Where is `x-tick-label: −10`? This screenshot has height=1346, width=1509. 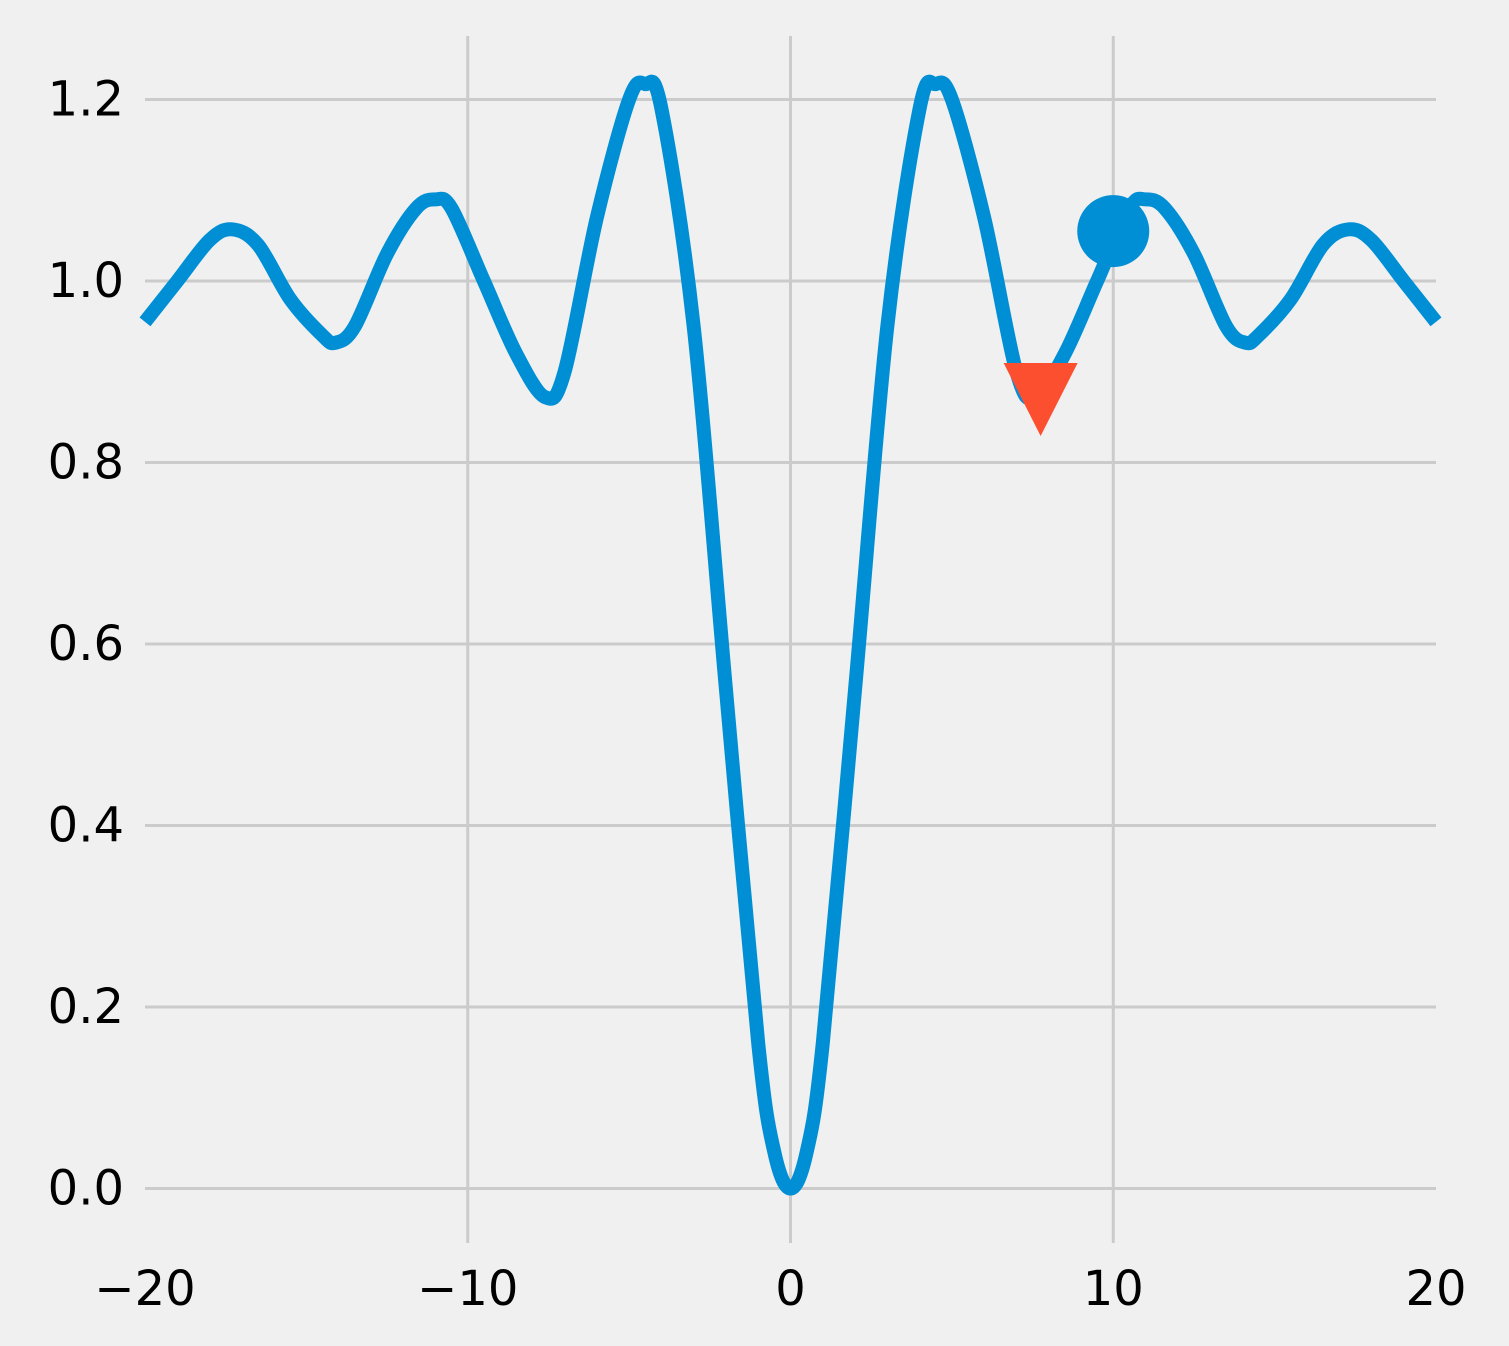 x-tick-label: −10 is located at coordinates (467, 1289).